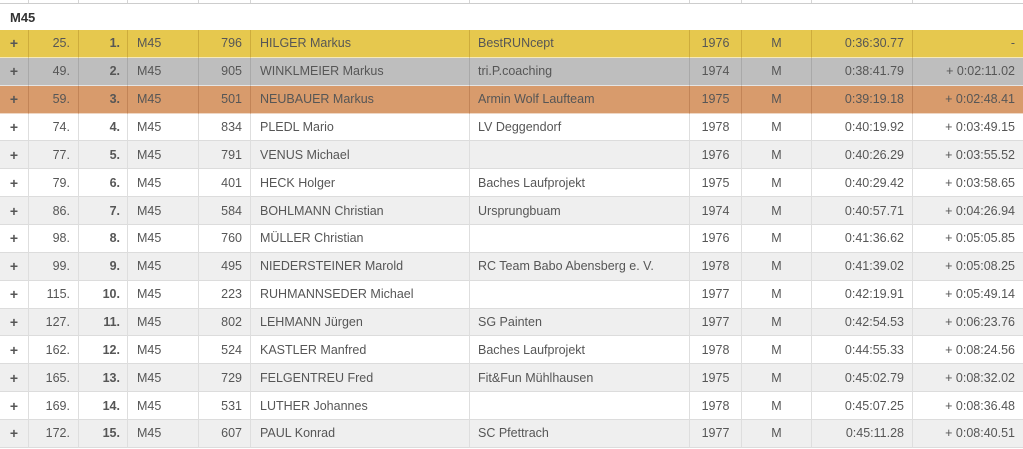 The image size is (1023, 449). I want to click on category-place: 10., so click(103, 294).